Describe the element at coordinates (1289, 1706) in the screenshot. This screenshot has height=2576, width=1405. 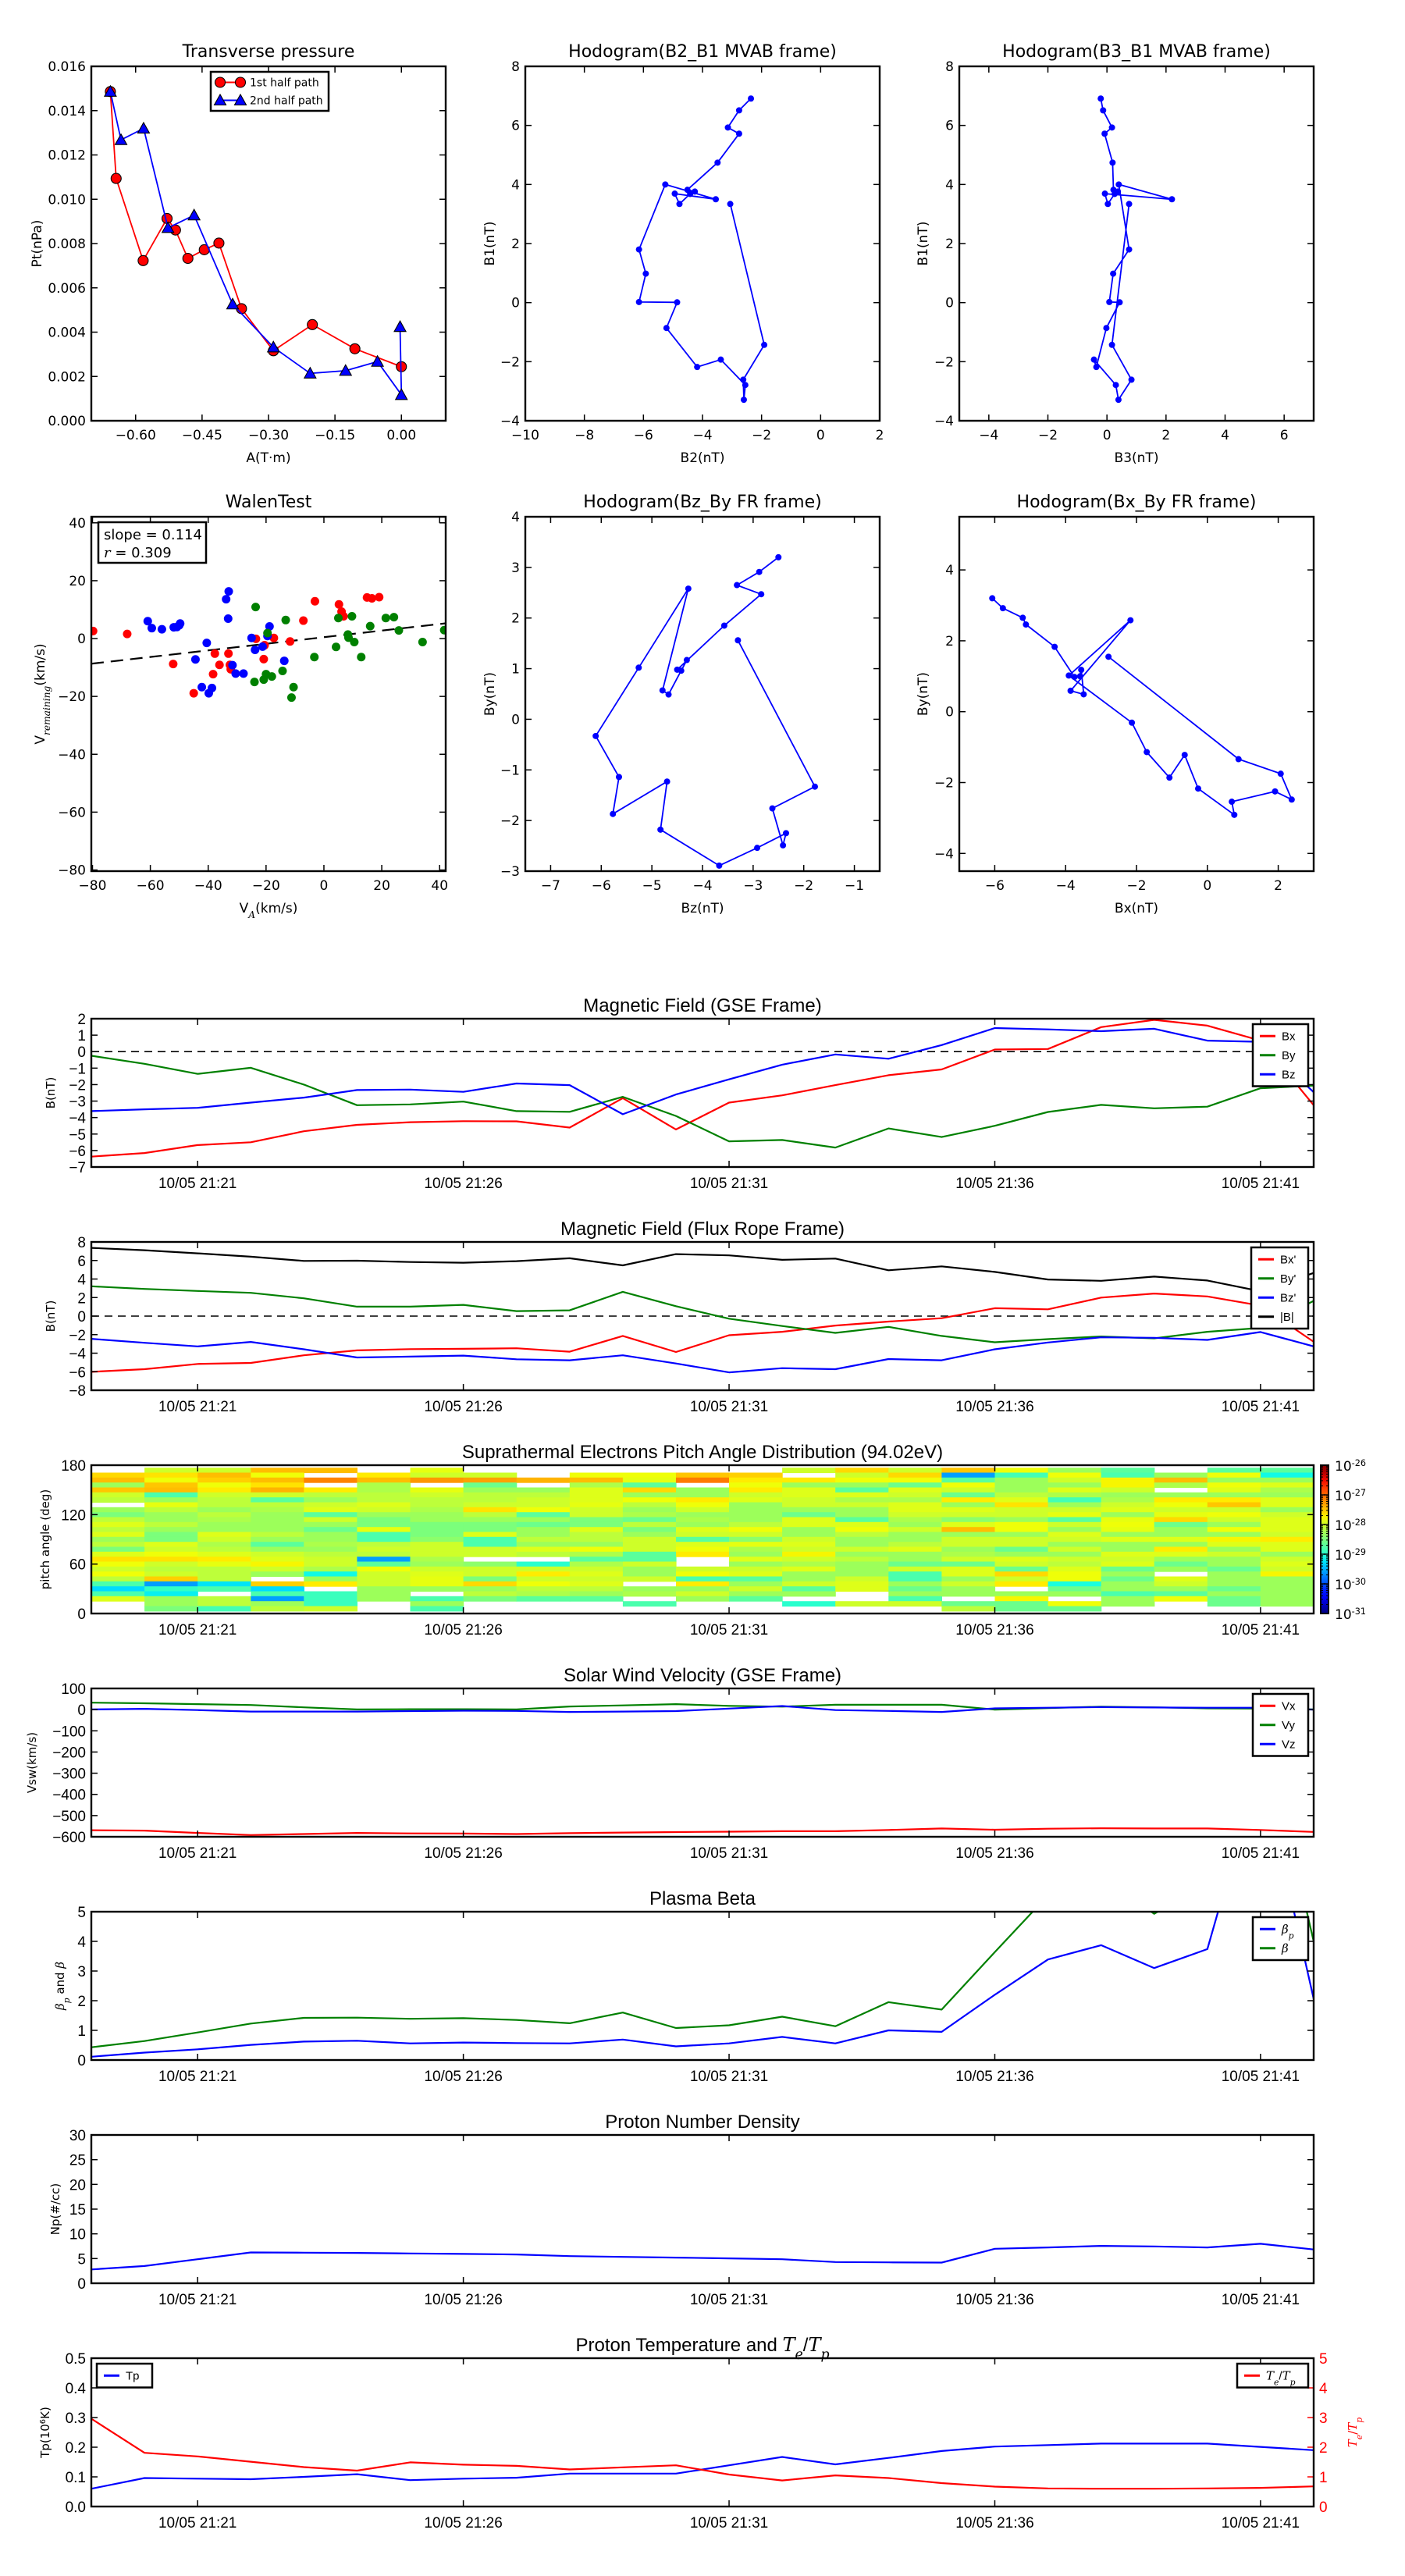
I see `legend-label: Vx` at that location.